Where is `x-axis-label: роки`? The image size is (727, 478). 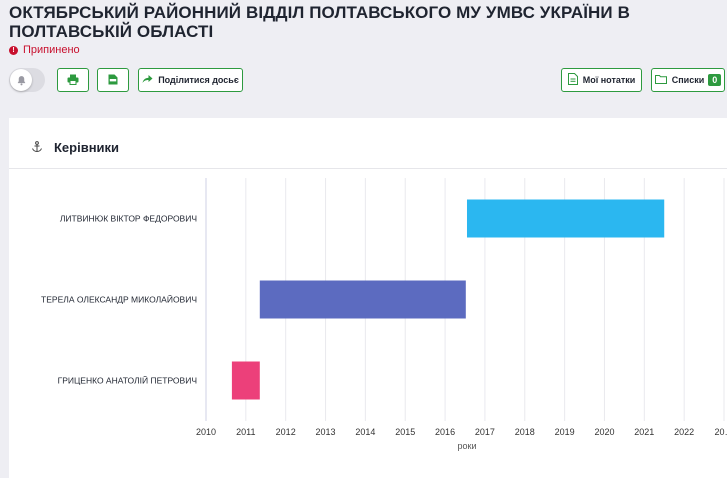
x-axis-label: роки is located at coordinates (467, 446).